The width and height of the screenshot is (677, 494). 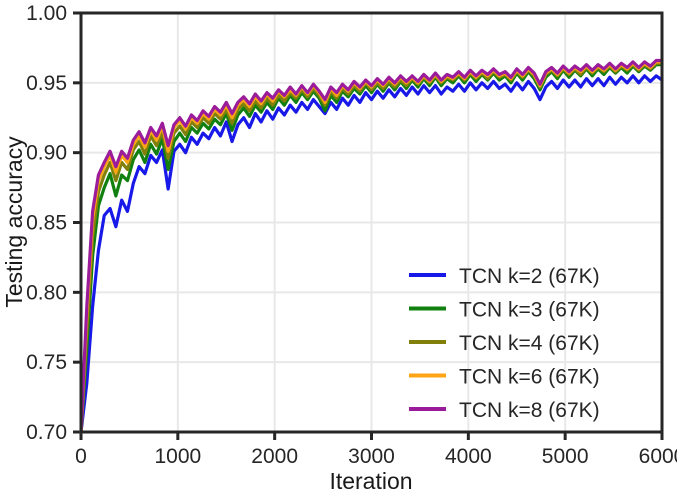 I want to click on legend-label-2: TCN k=4 (67K), so click(x=529, y=343).